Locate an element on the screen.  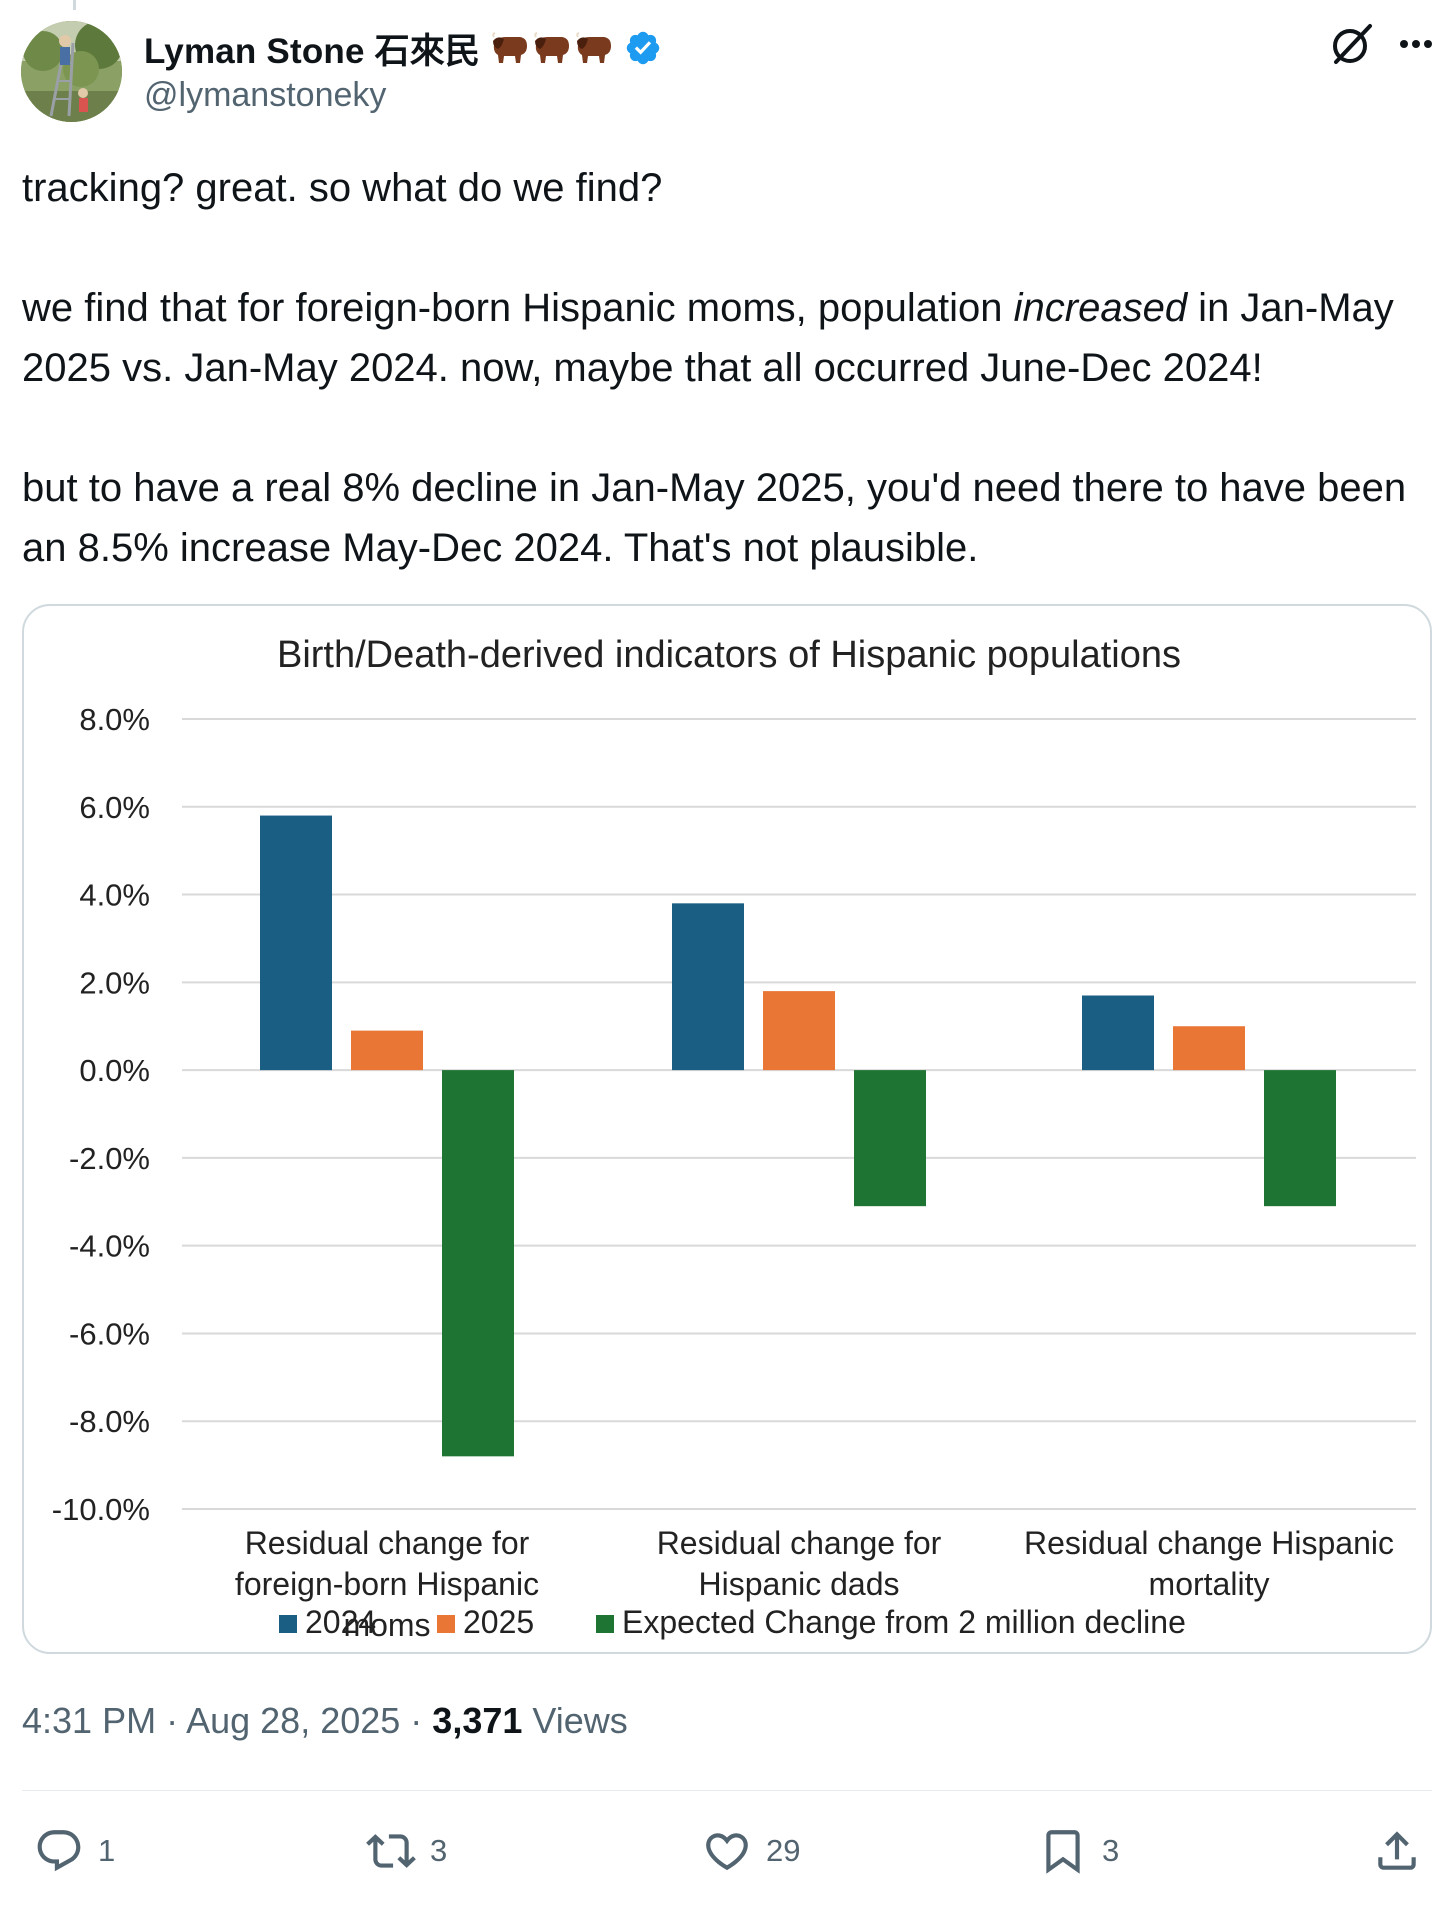
verified-badge-icon is located at coordinates (643, 48).